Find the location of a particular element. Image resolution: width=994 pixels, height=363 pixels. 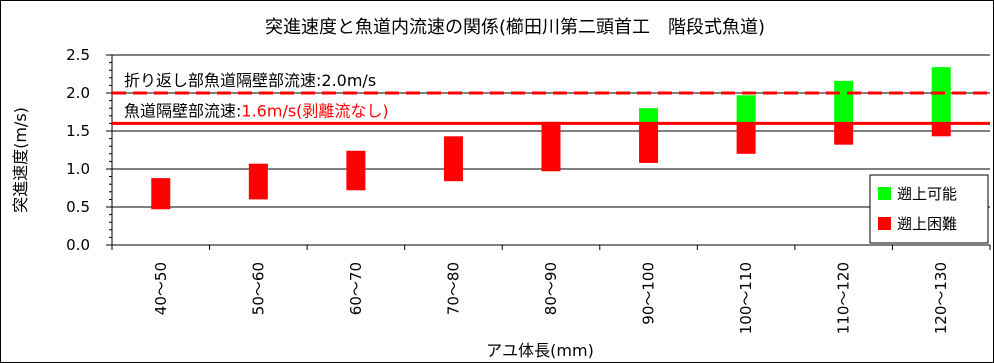

y-tick-label: 2.0 is located at coordinates (78, 93).